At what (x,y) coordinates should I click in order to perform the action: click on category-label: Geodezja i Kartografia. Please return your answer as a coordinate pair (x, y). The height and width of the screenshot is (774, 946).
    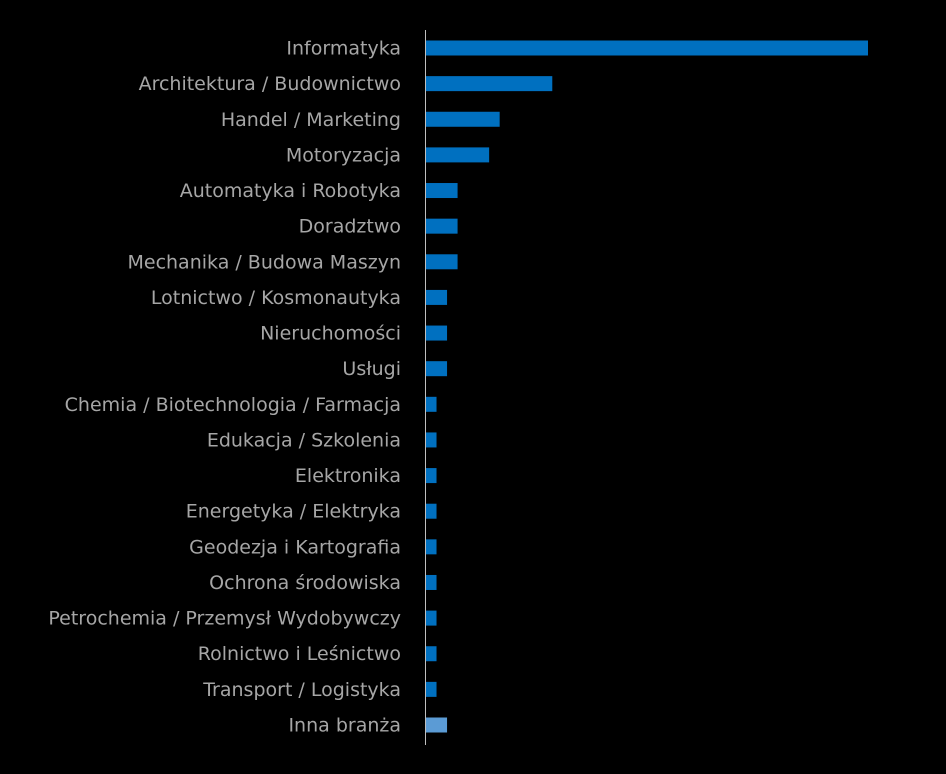
    Looking at the image, I should click on (295, 547).